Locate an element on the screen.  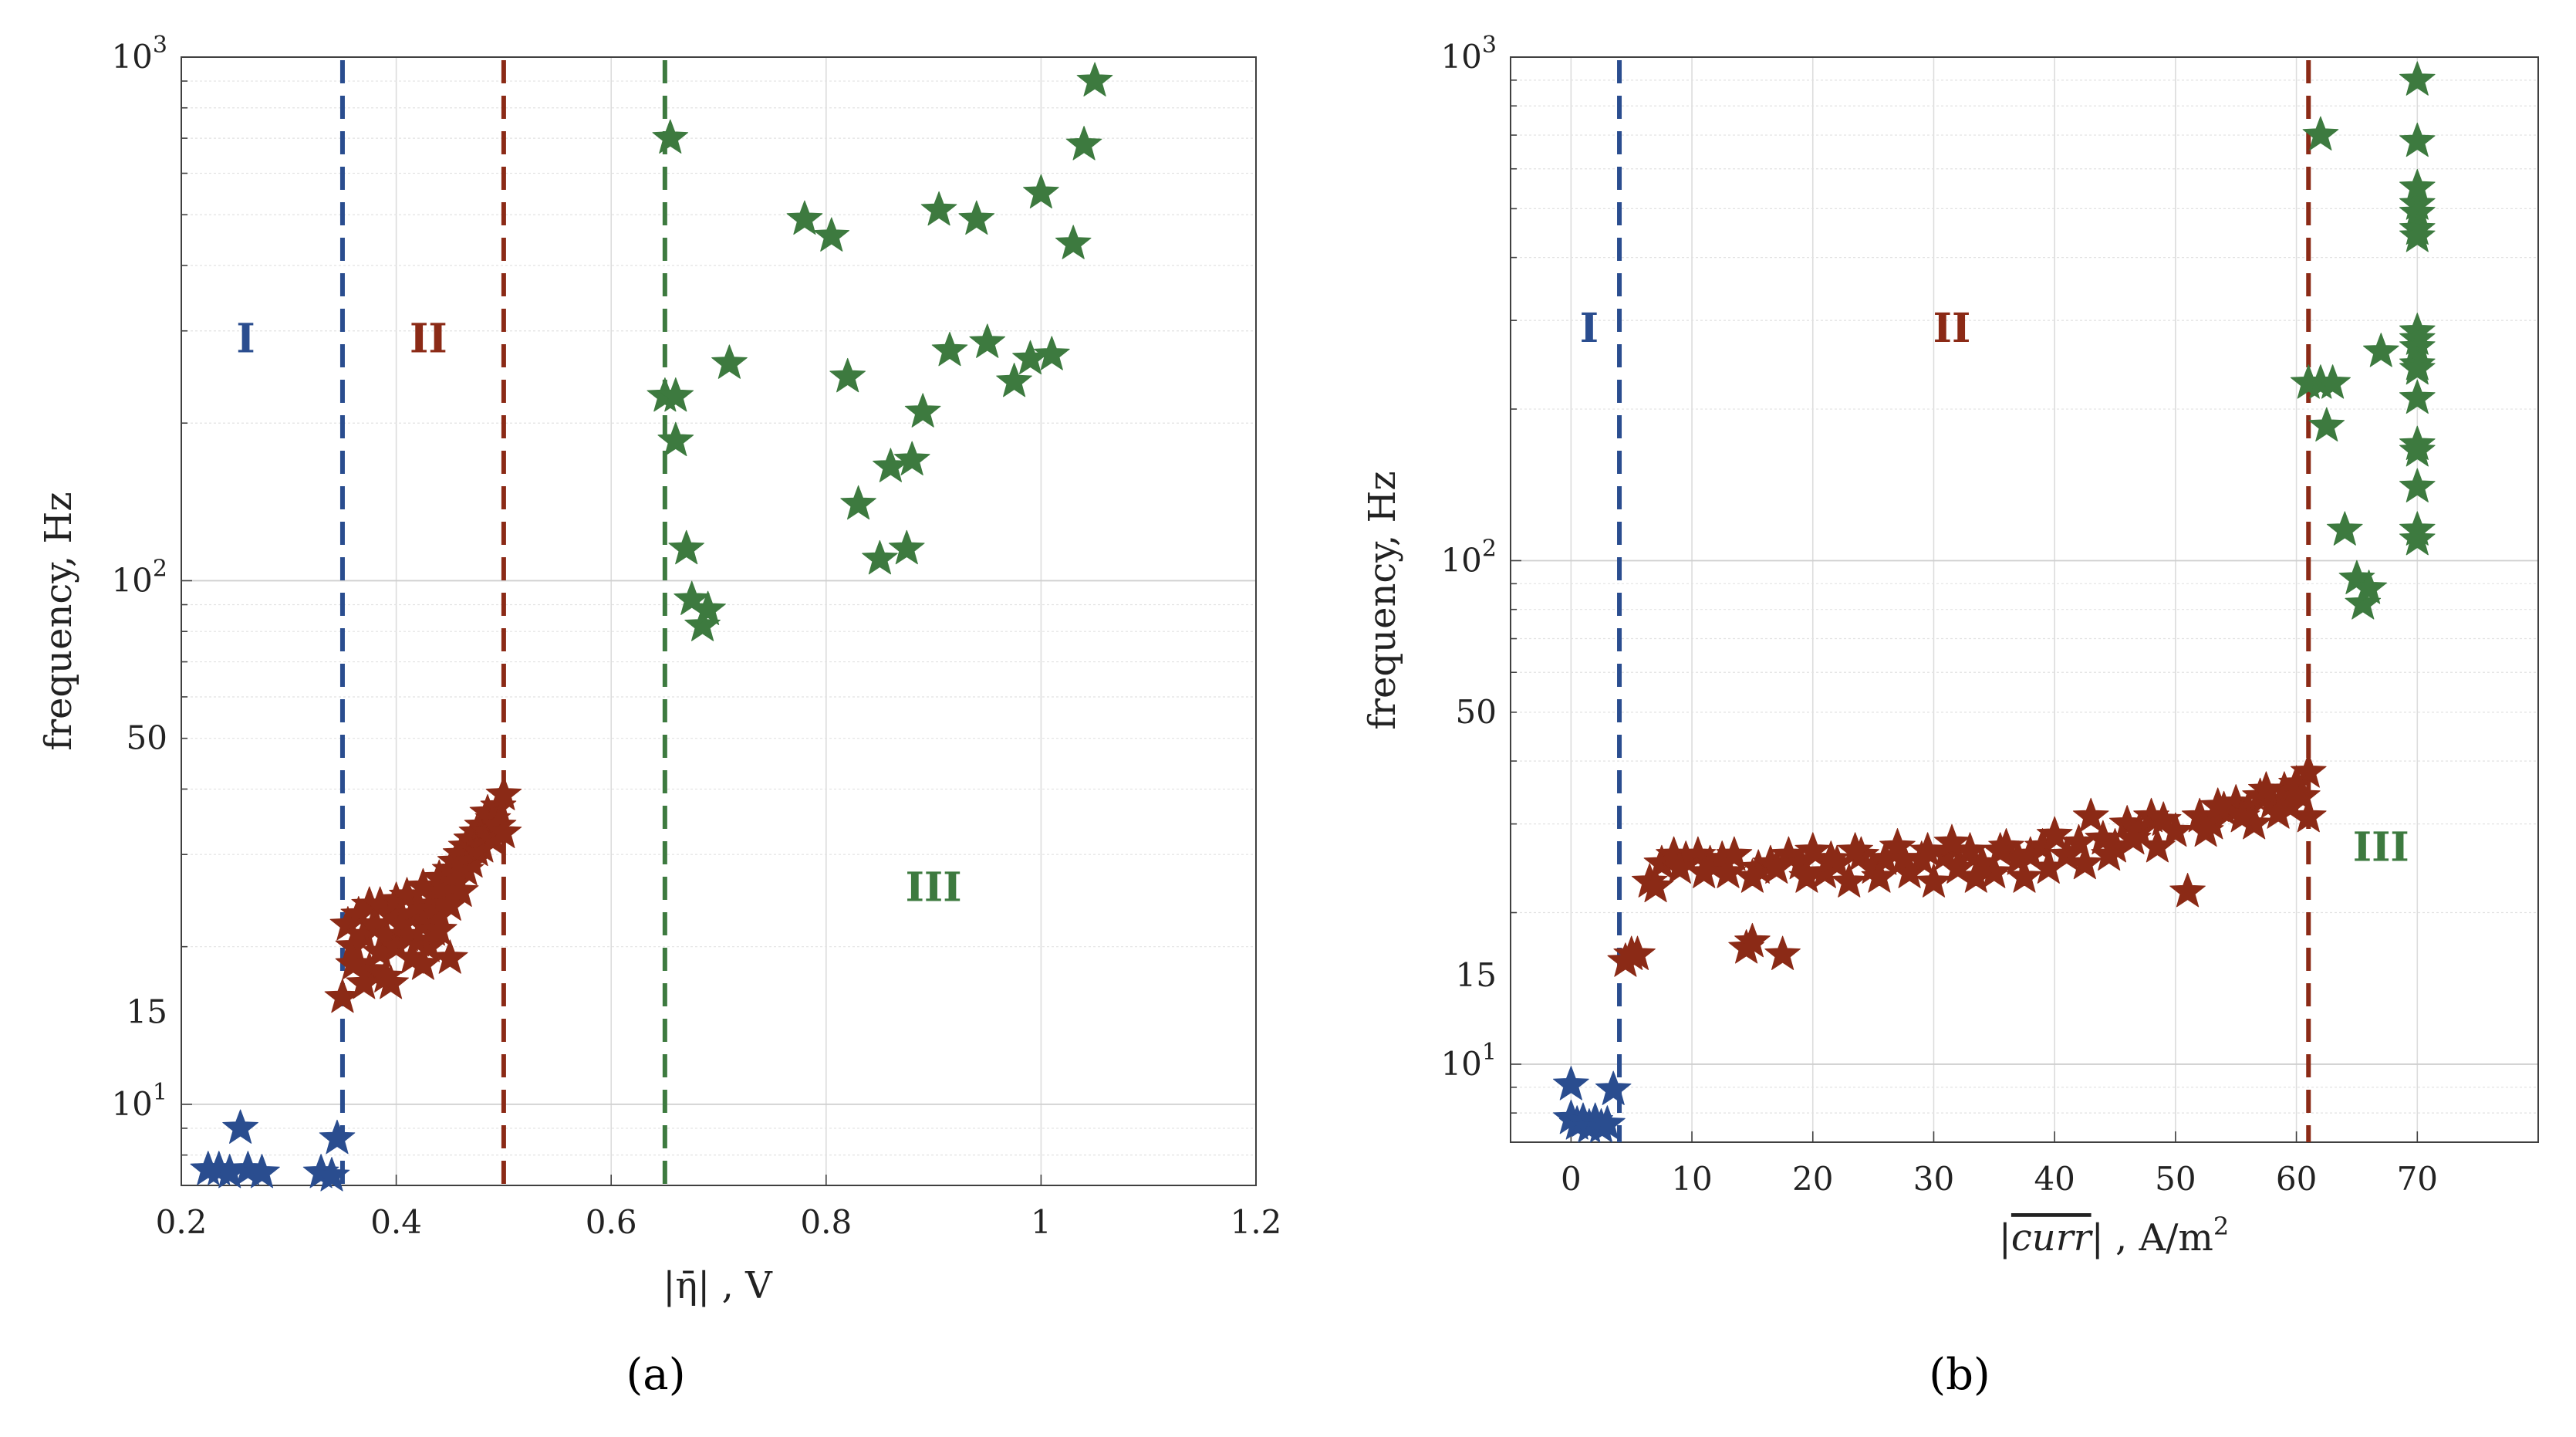
panel-label: (b) is located at coordinates (1959, 1375).